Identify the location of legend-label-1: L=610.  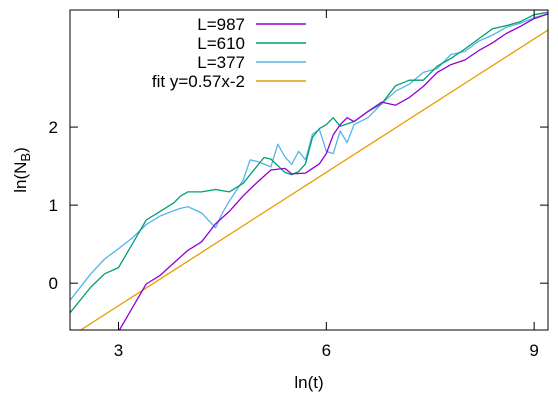
(221, 43).